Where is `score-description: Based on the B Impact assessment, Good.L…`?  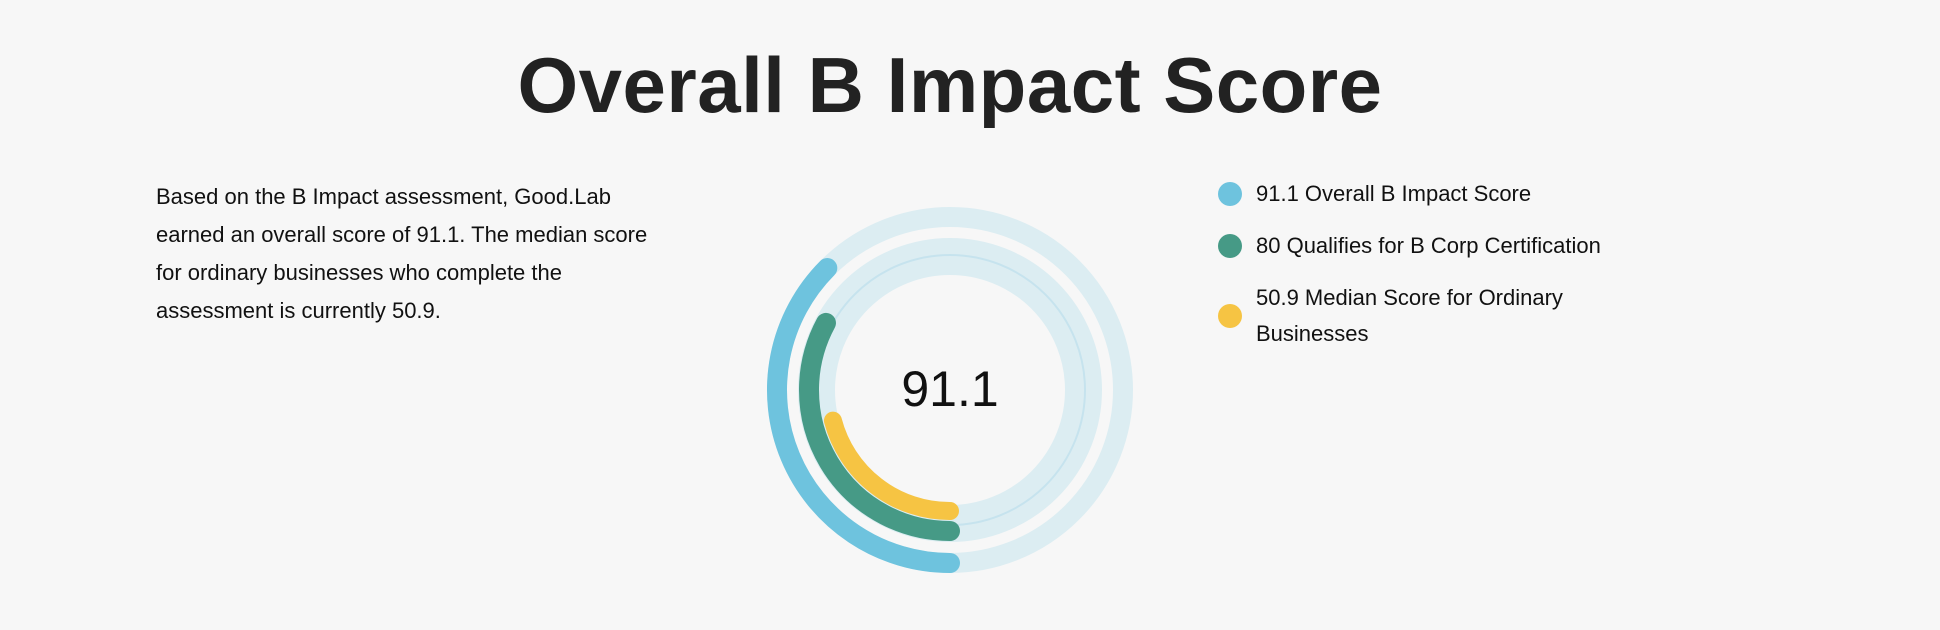 score-description: Based on the B Impact assessment, Good.L… is located at coordinates (402, 253).